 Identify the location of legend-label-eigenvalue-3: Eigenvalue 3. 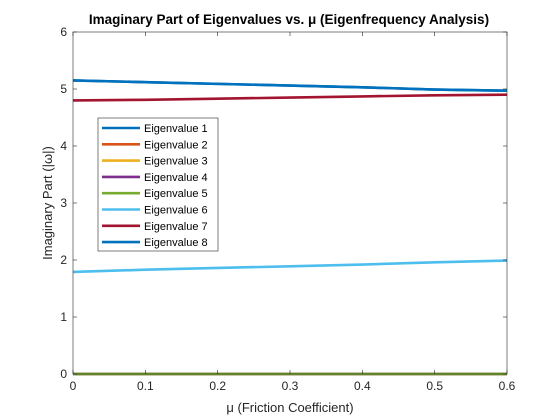
(176, 162).